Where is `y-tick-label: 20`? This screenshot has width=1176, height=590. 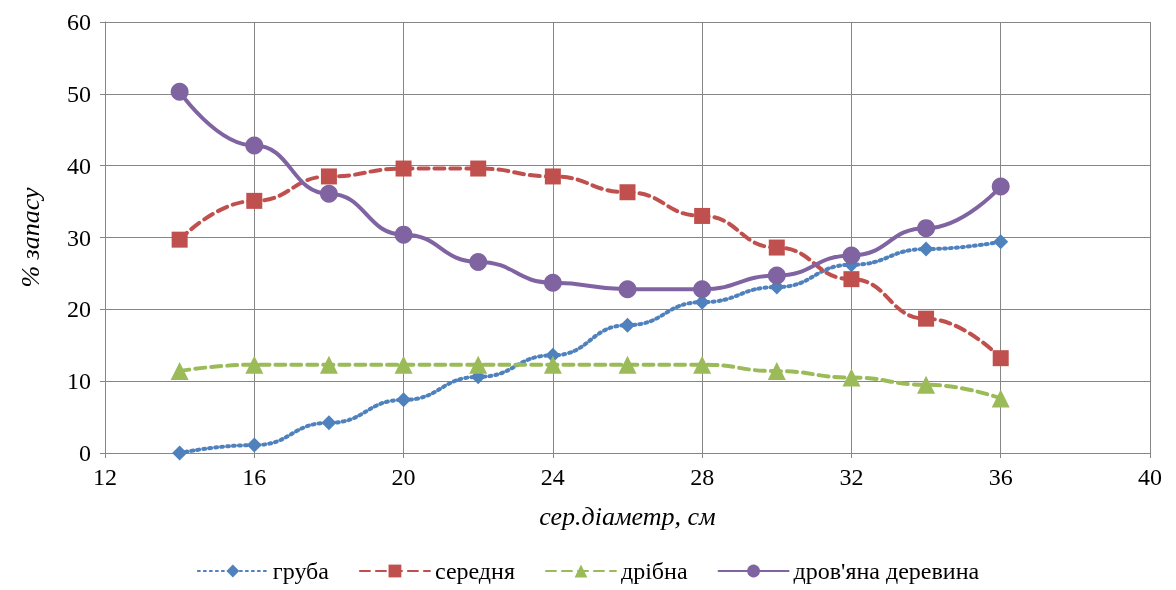
y-tick-label: 20 is located at coordinates (79, 309).